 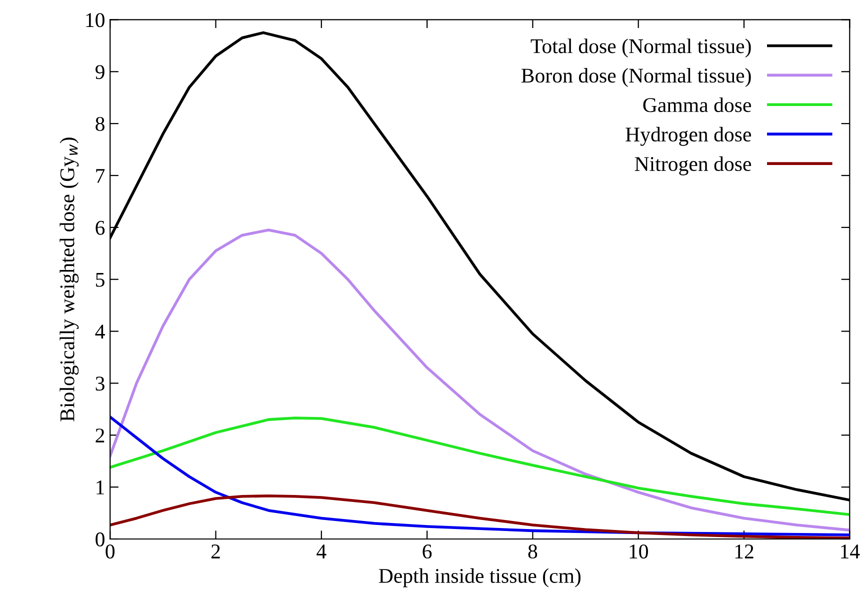 What do you see at coordinates (100, 331) in the screenshot?
I see `y-tick-label: 4` at bounding box center [100, 331].